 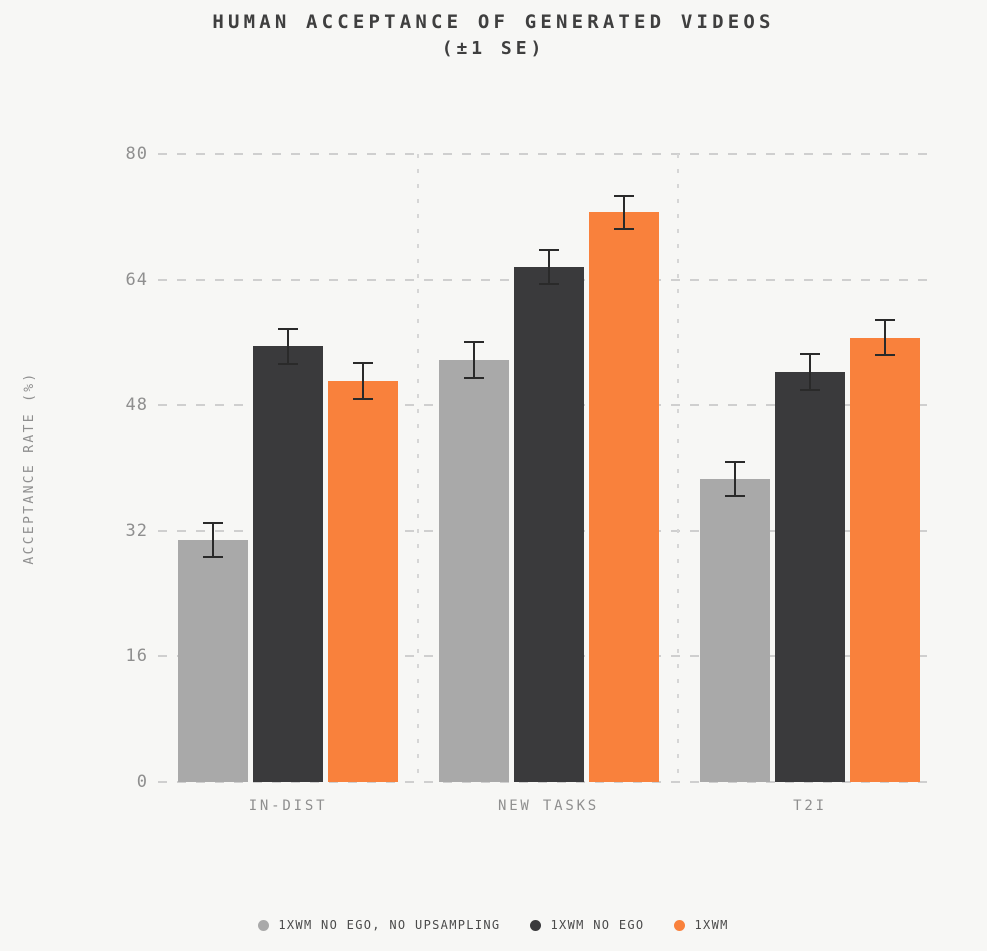 What do you see at coordinates (623, 497) in the screenshot?
I see `bar-1xwm-new-tasks` at bounding box center [623, 497].